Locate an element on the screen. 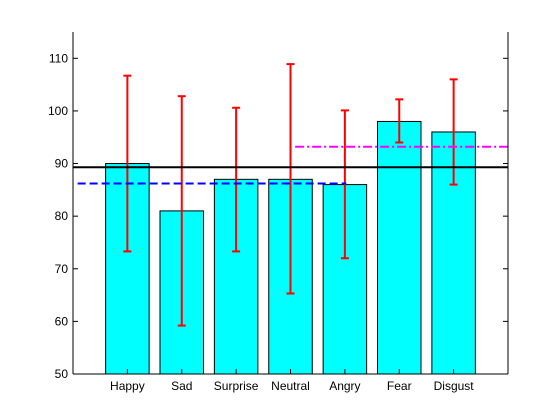 This screenshot has height=420, width=560. error-bar-neutral is located at coordinates (290, 179).